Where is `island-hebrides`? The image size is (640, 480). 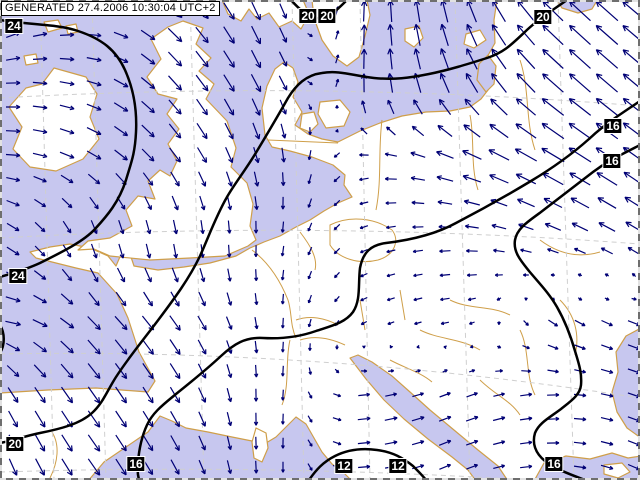
island-hebrides is located at coordinates (31, 59).